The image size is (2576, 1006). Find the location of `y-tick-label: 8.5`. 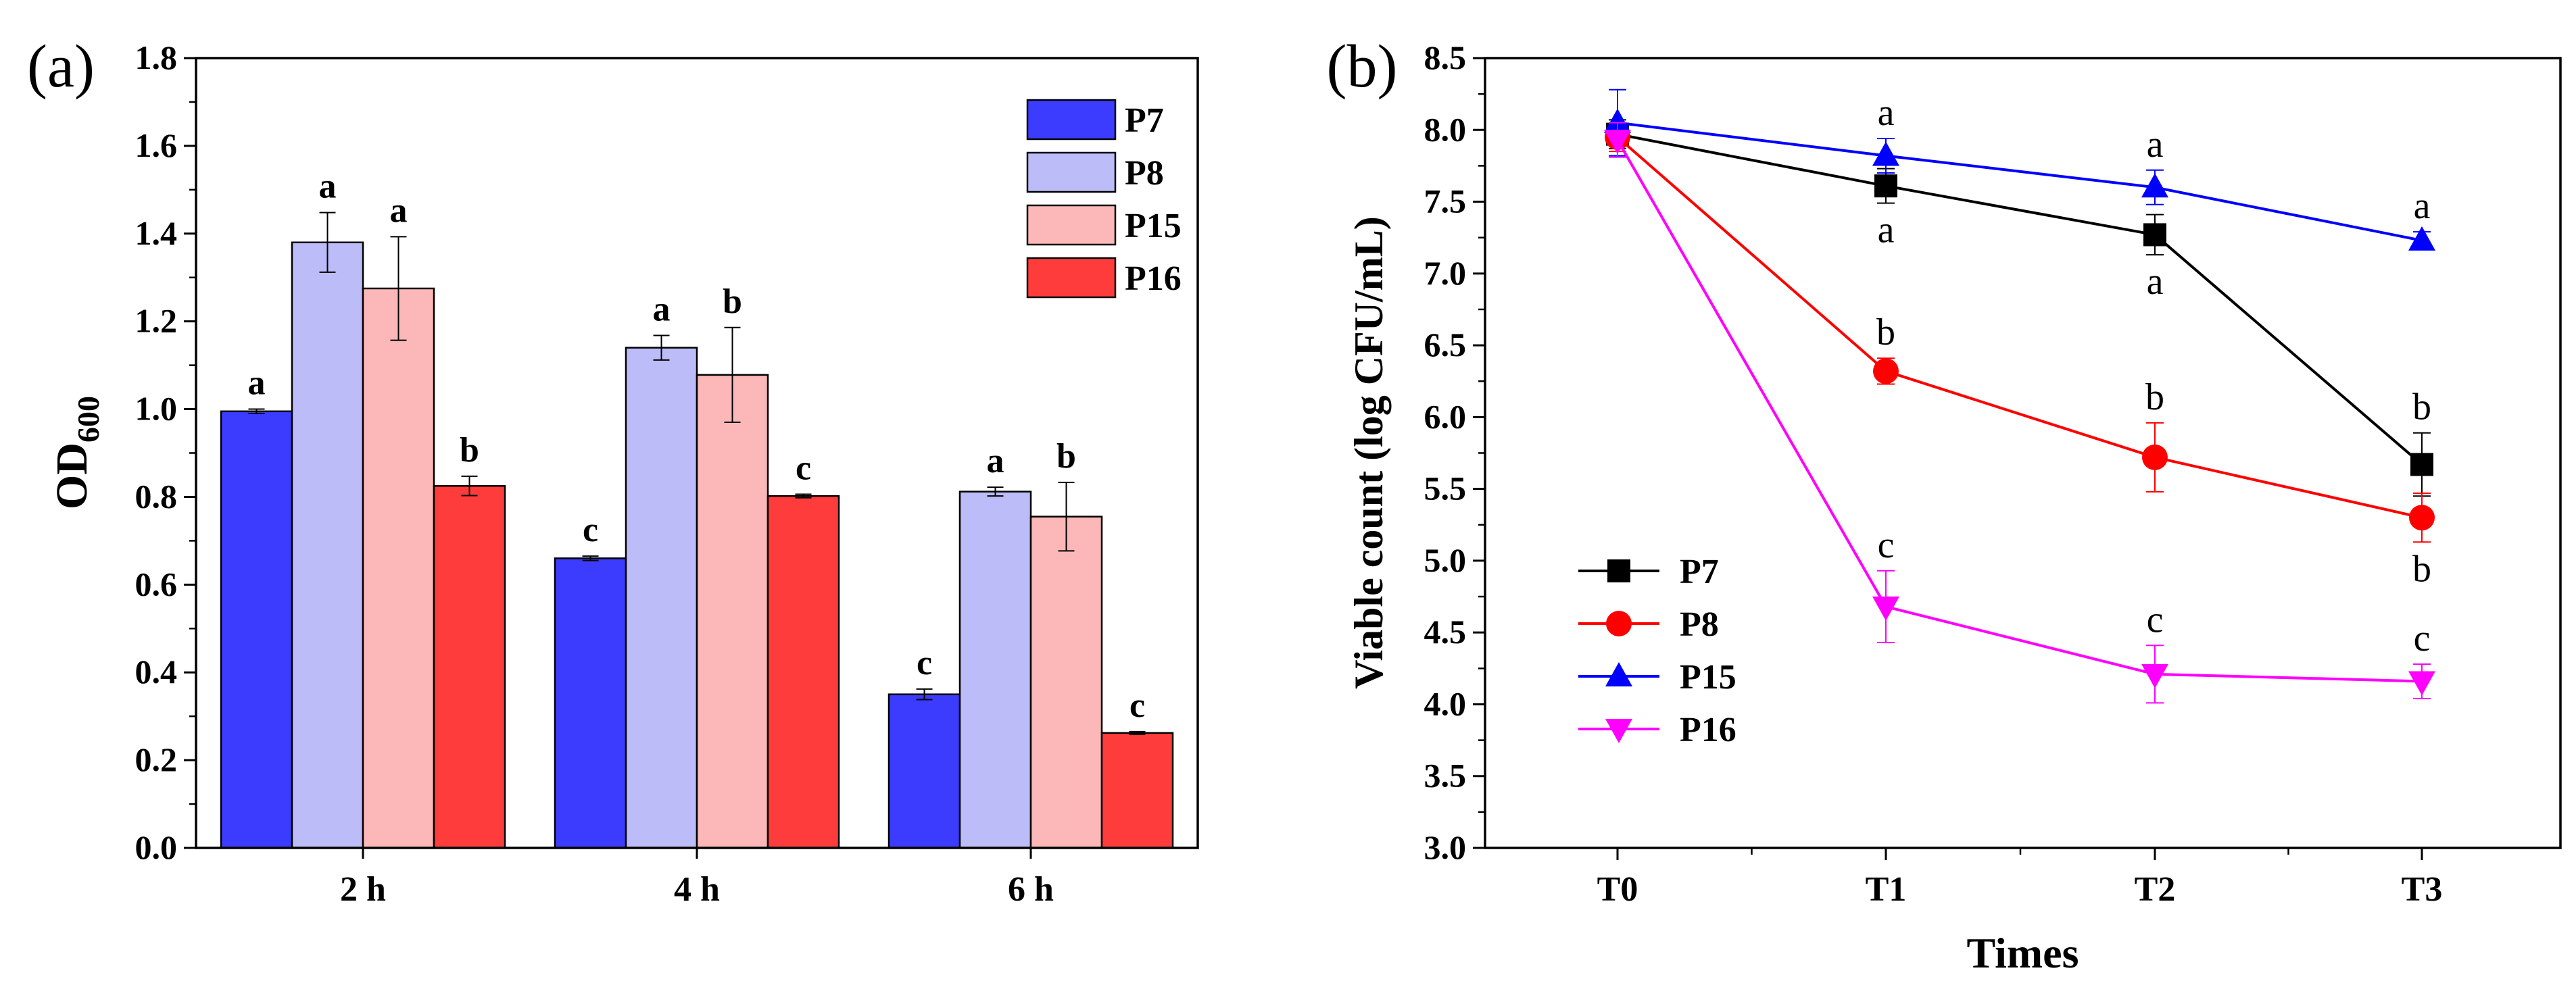

y-tick-label: 8.5 is located at coordinates (1445, 57).